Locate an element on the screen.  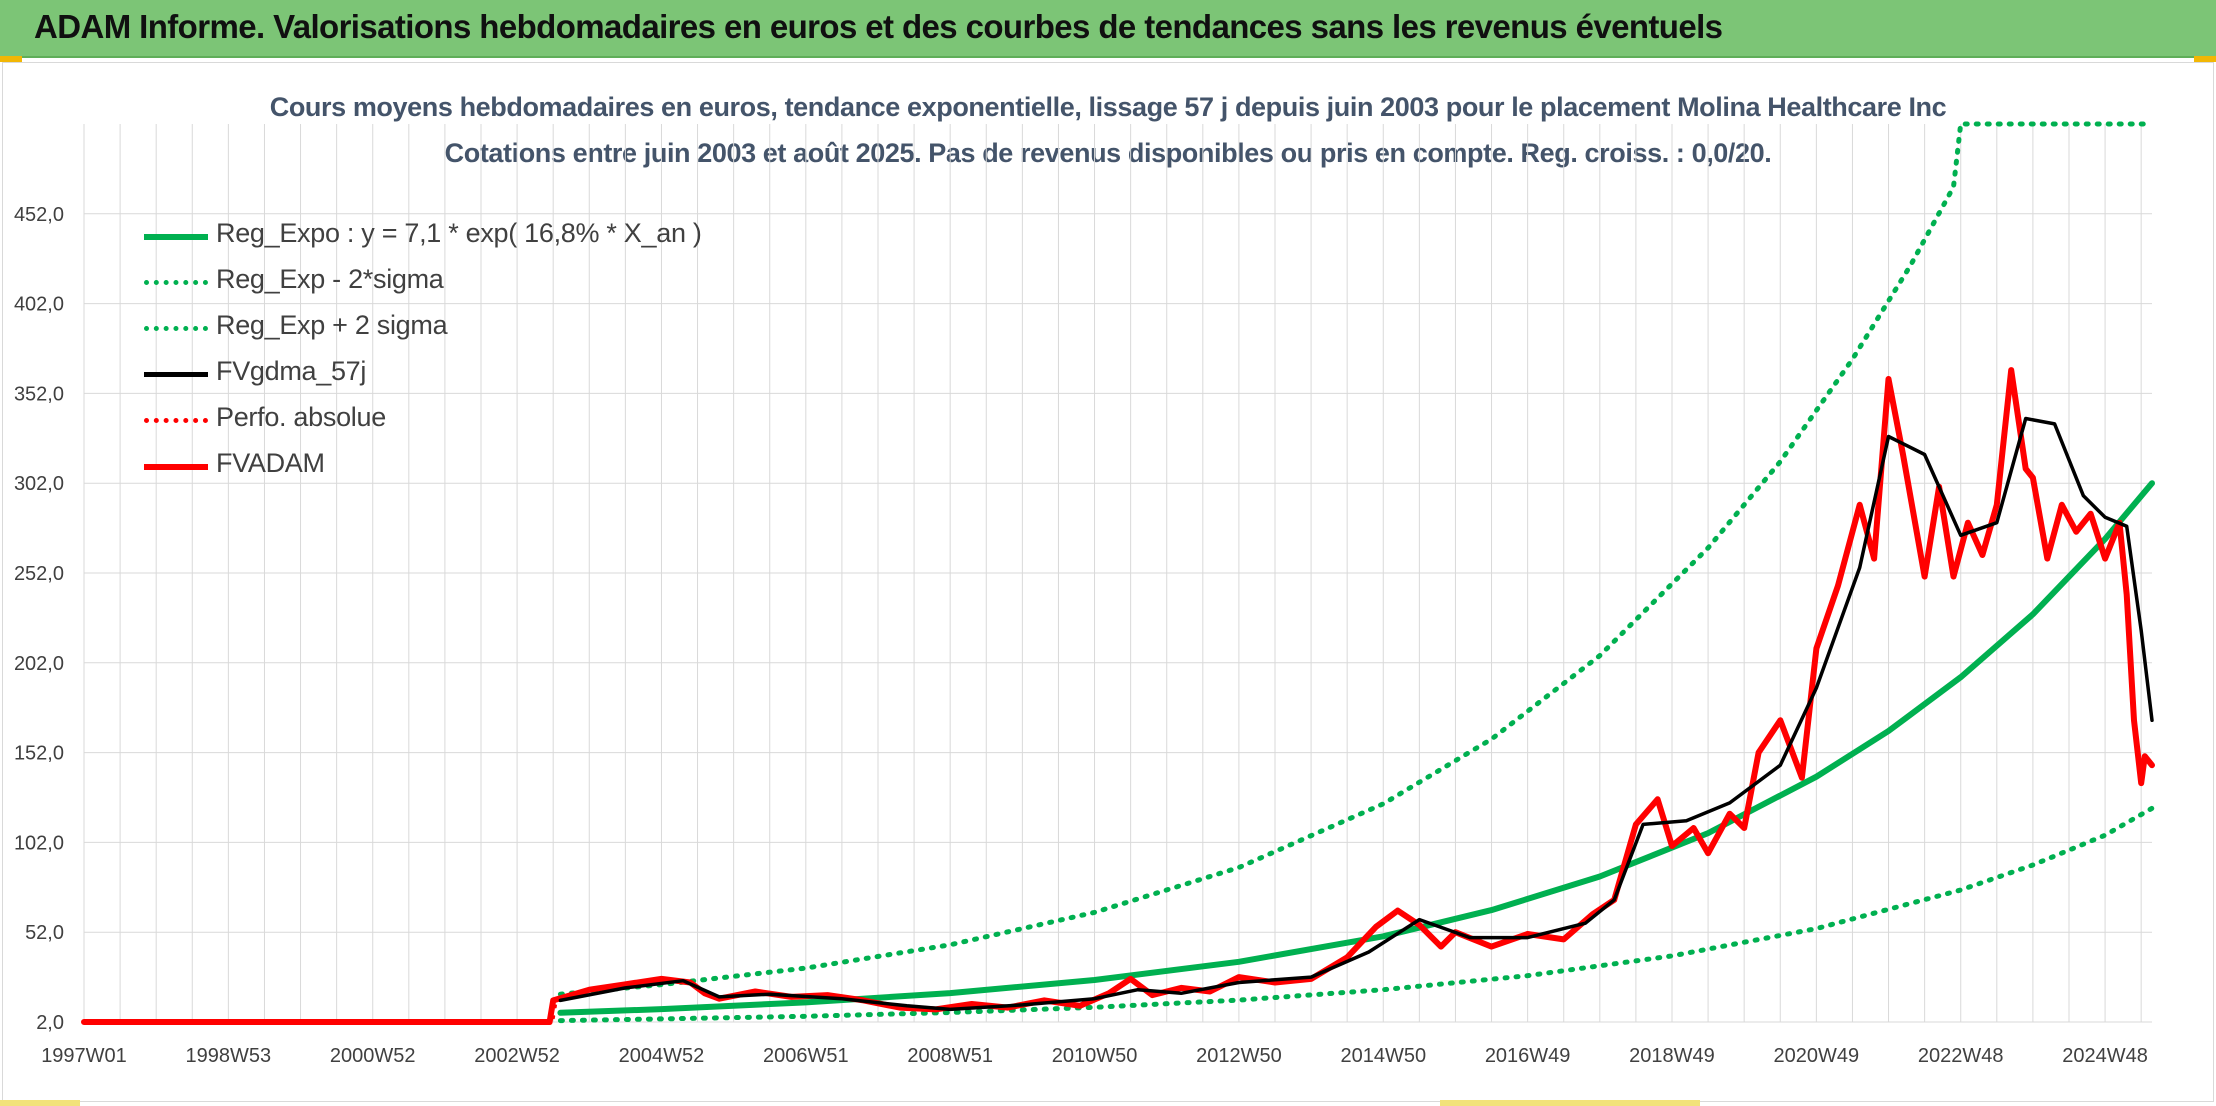
y-tick-label: 202,0 is located at coordinates (39, 664).